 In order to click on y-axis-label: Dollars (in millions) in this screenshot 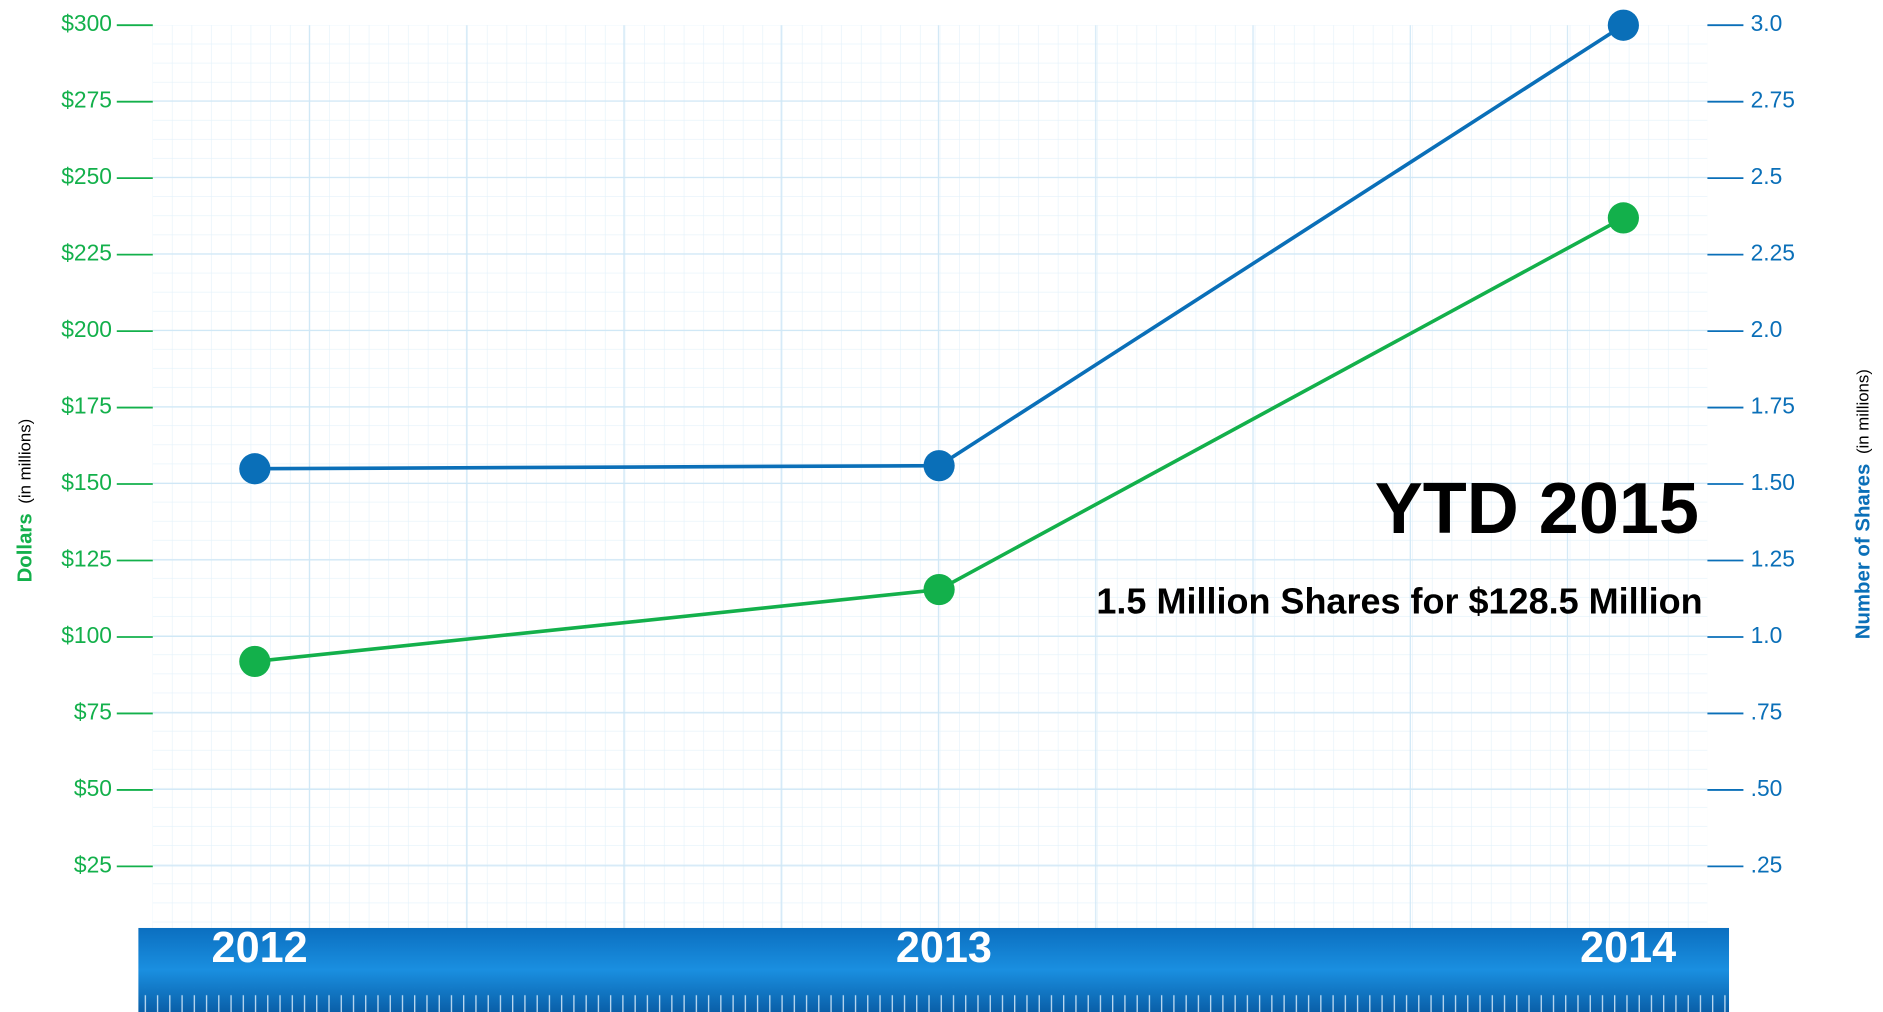, I will do `click(26, 501)`.